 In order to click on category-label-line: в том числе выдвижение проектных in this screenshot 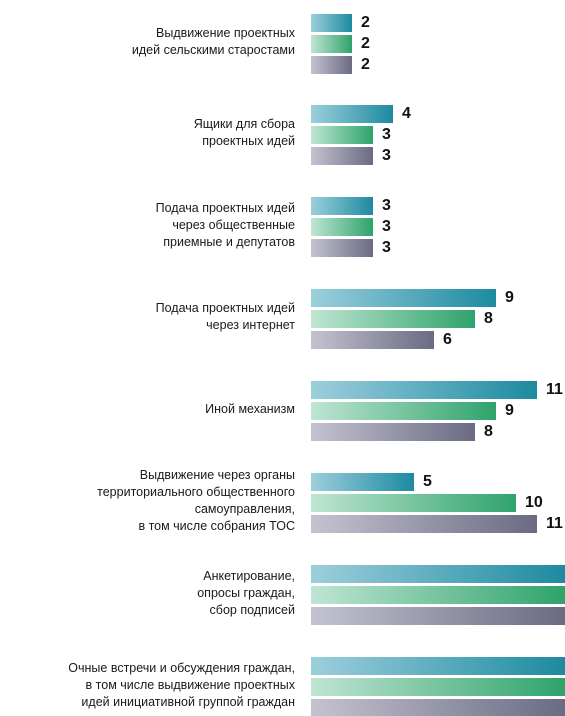, I will do `click(190, 684)`.